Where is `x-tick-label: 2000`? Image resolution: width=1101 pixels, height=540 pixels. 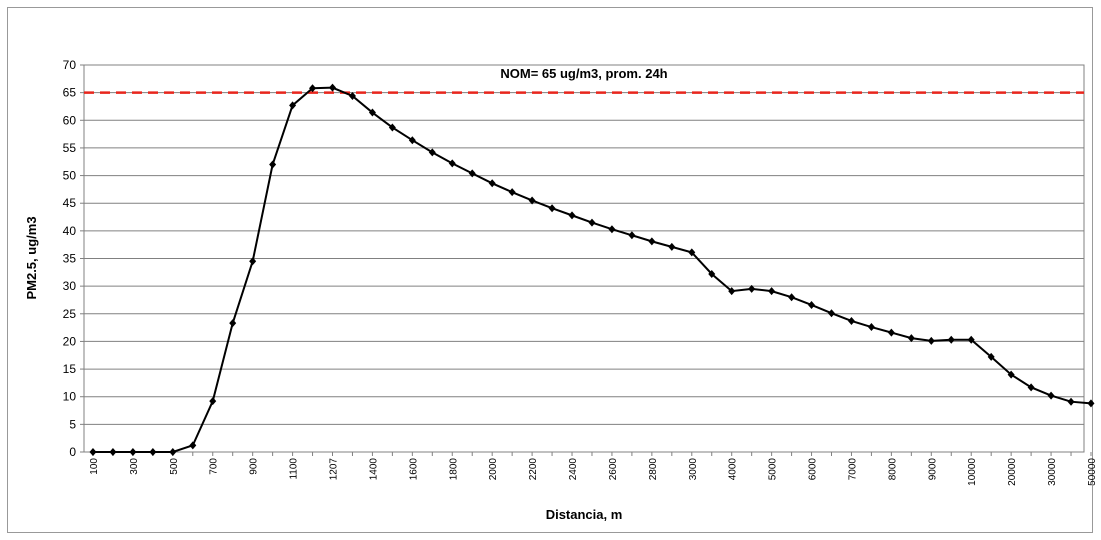 x-tick-label: 2000 is located at coordinates (493, 469).